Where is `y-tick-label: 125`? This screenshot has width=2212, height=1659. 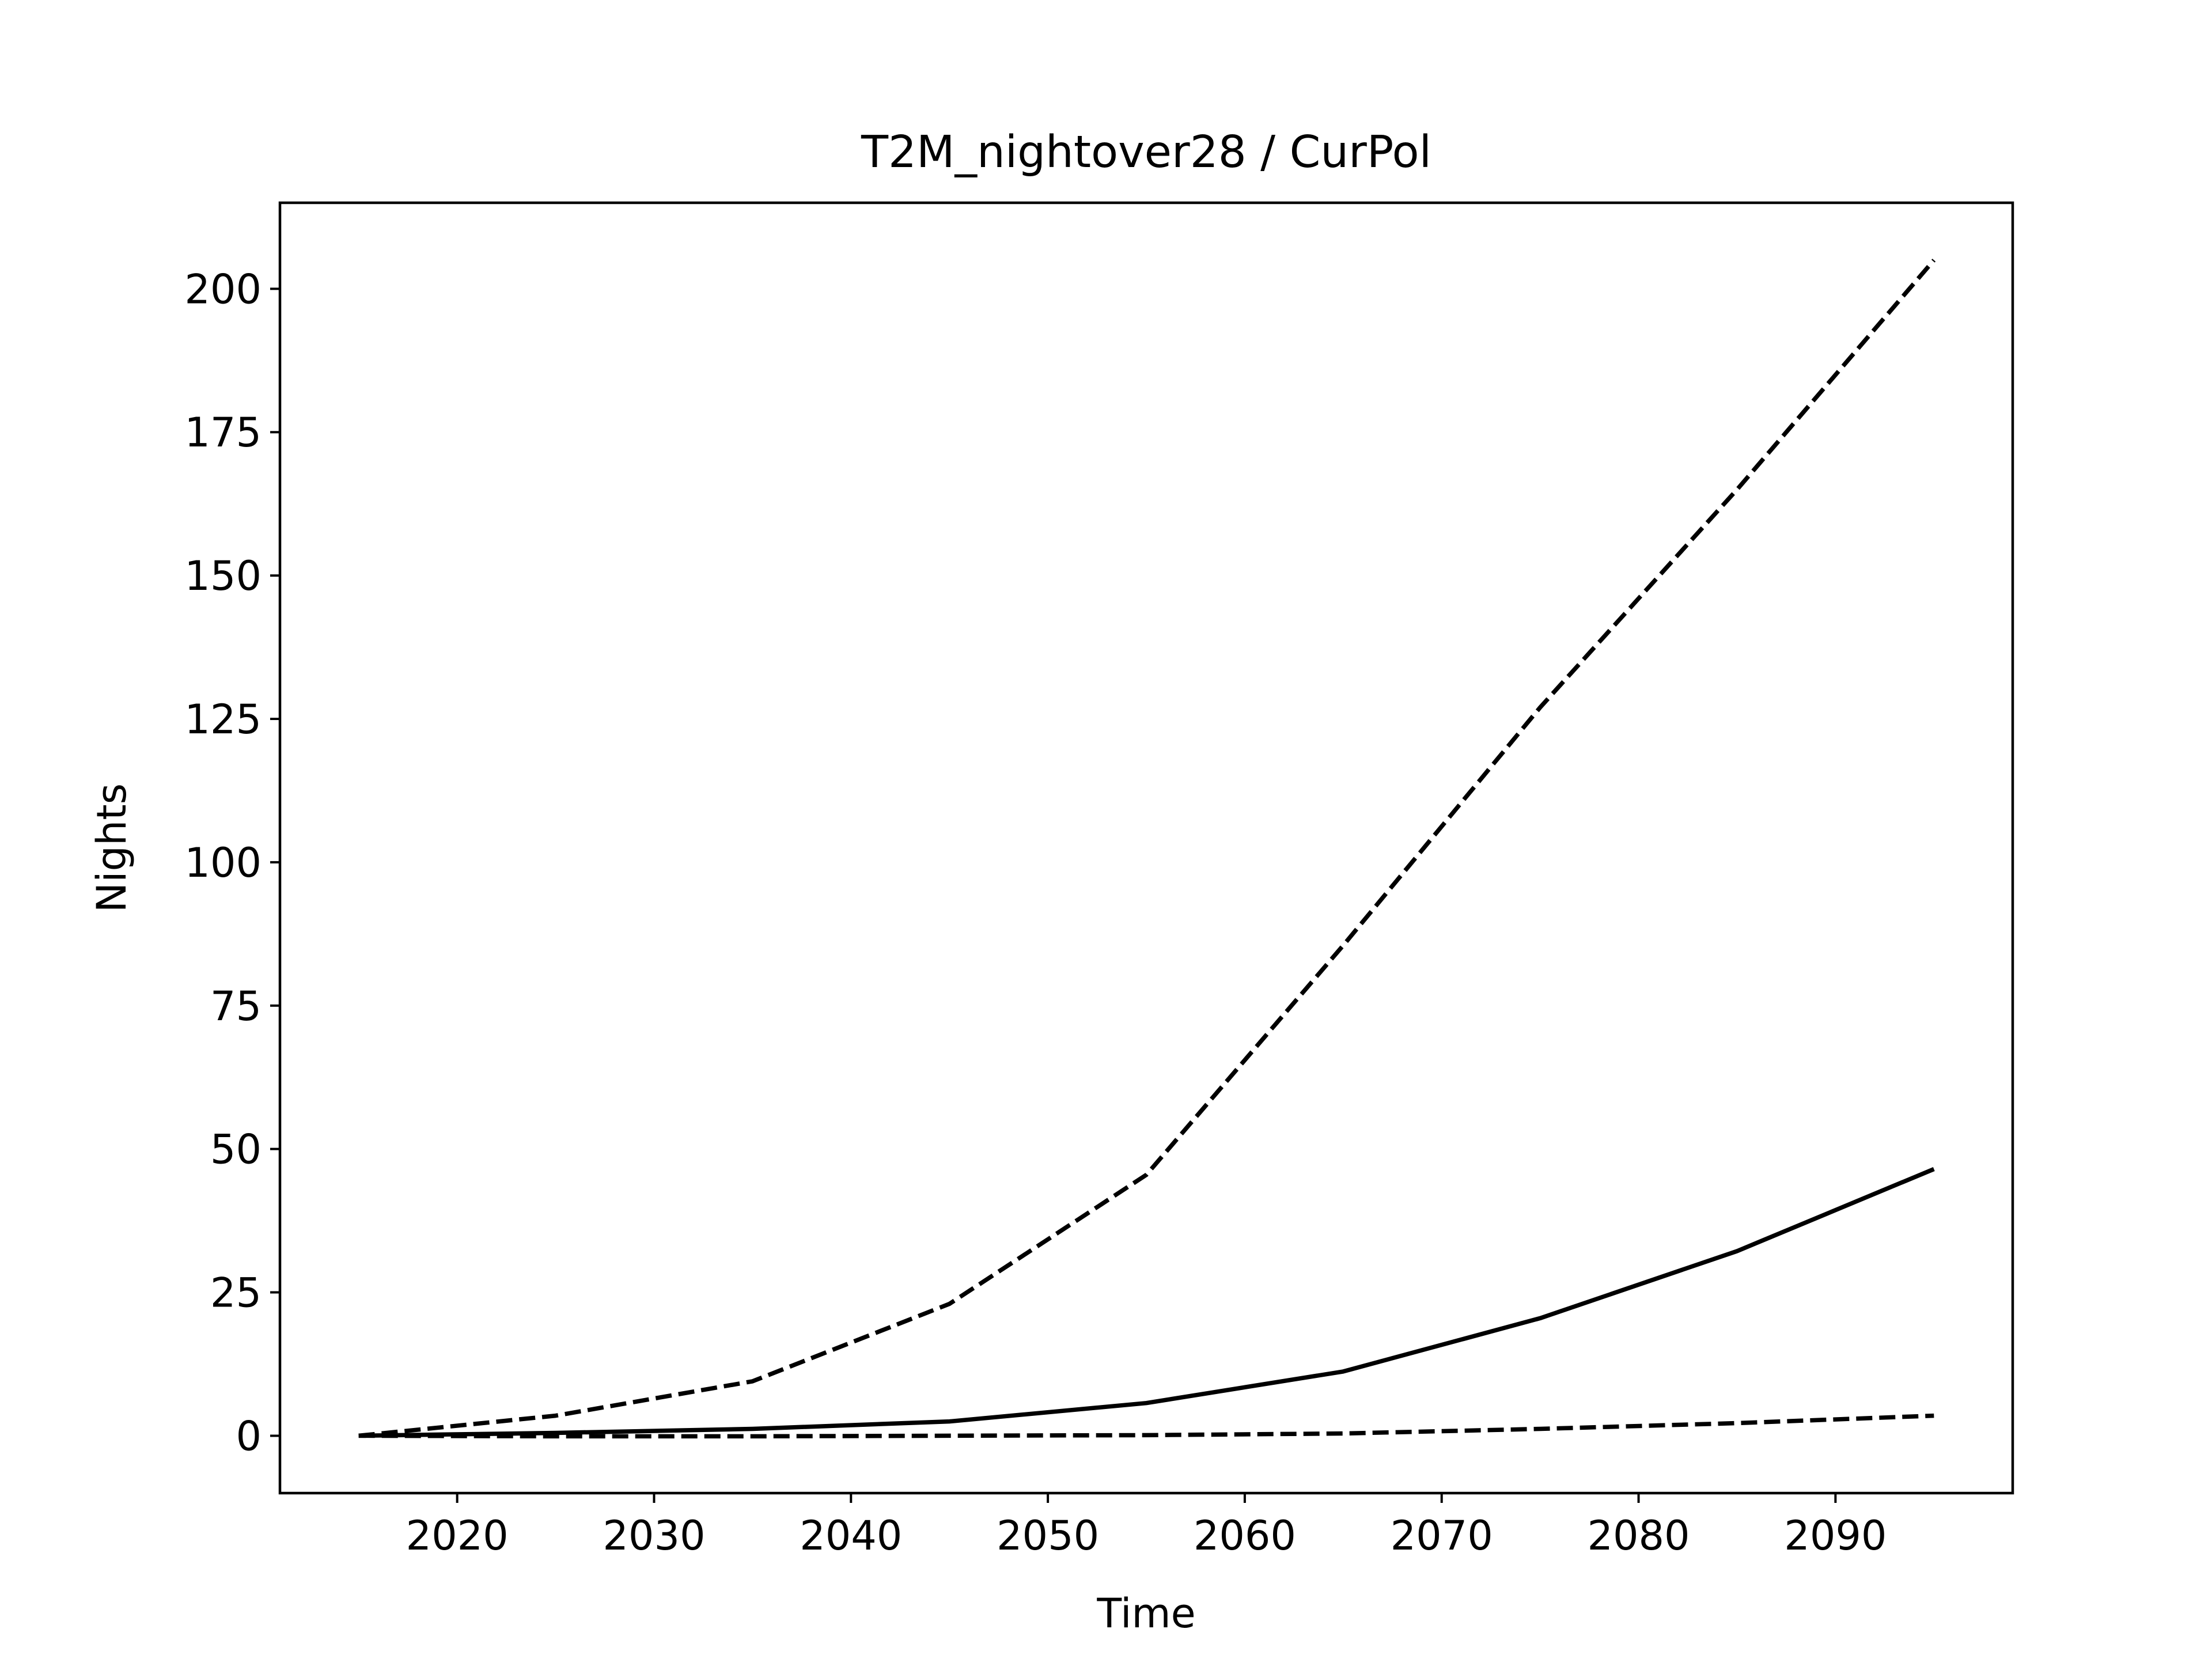
y-tick-label: 125 is located at coordinates (223, 719).